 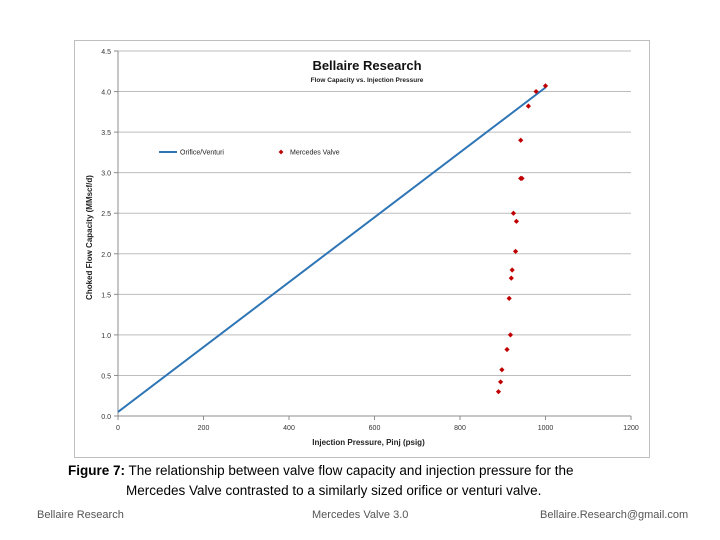 What do you see at coordinates (106, 295) in the screenshot?
I see `y-tick-label: 1.5` at bounding box center [106, 295].